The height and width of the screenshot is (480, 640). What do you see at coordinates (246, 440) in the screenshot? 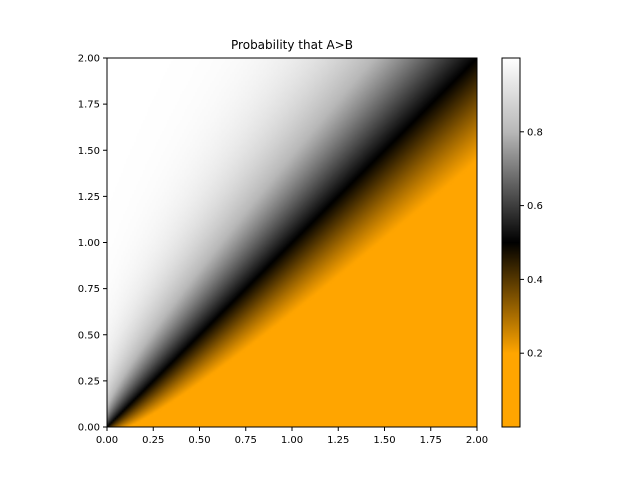
I see `x-tick-label: 0.75` at bounding box center [246, 440].